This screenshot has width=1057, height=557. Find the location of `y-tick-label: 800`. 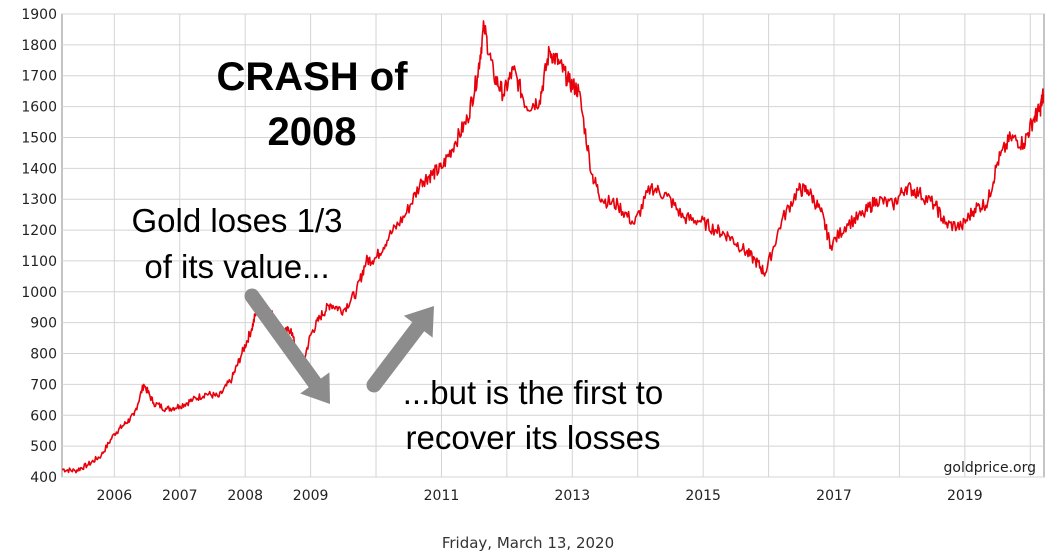

y-tick-label: 800 is located at coordinates (43, 355).